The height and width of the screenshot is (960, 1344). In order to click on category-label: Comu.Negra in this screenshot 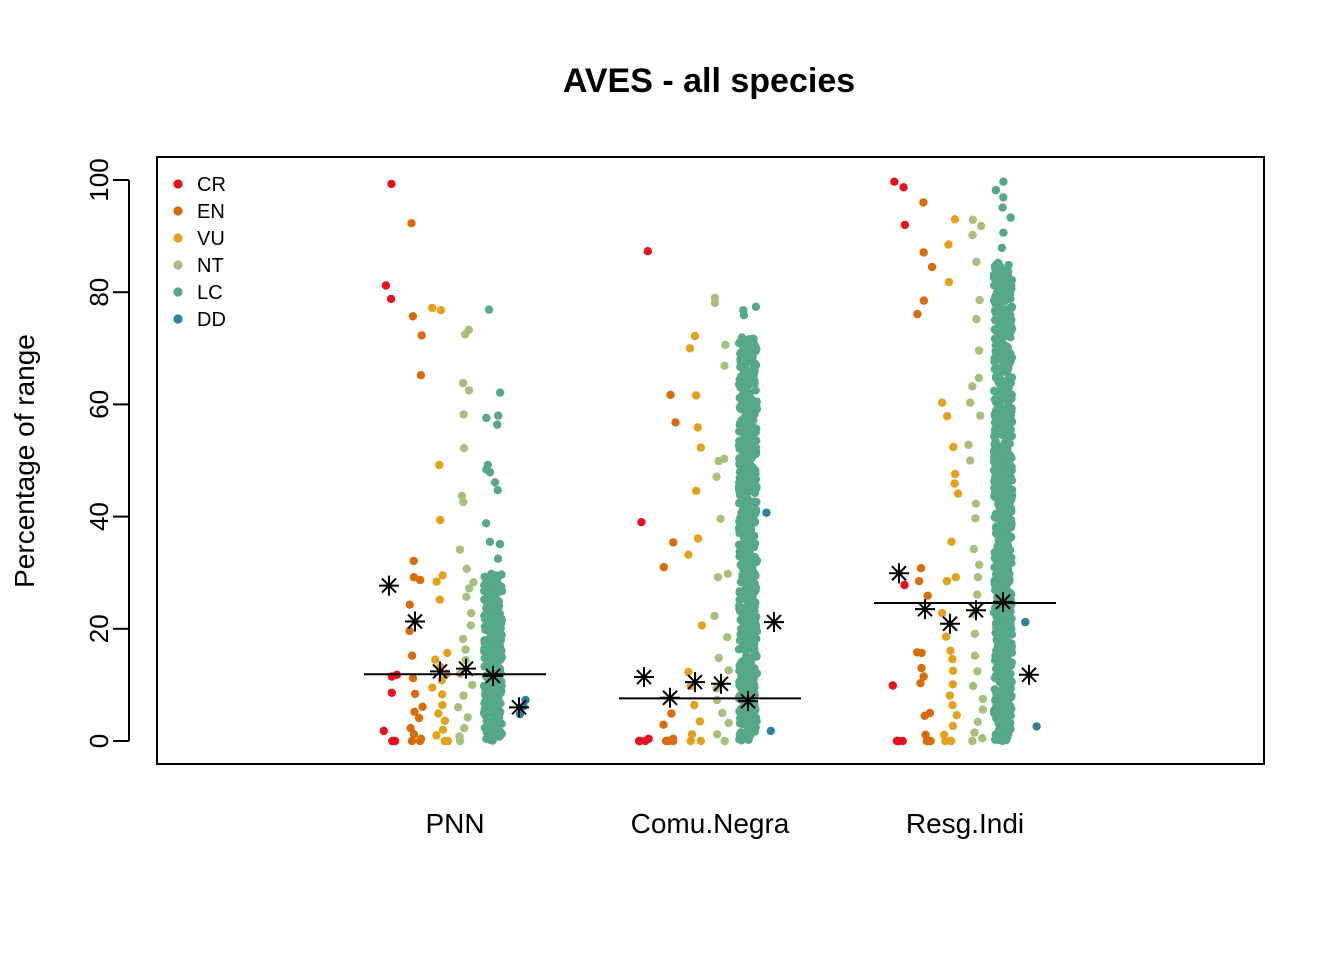, I will do `click(710, 823)`.